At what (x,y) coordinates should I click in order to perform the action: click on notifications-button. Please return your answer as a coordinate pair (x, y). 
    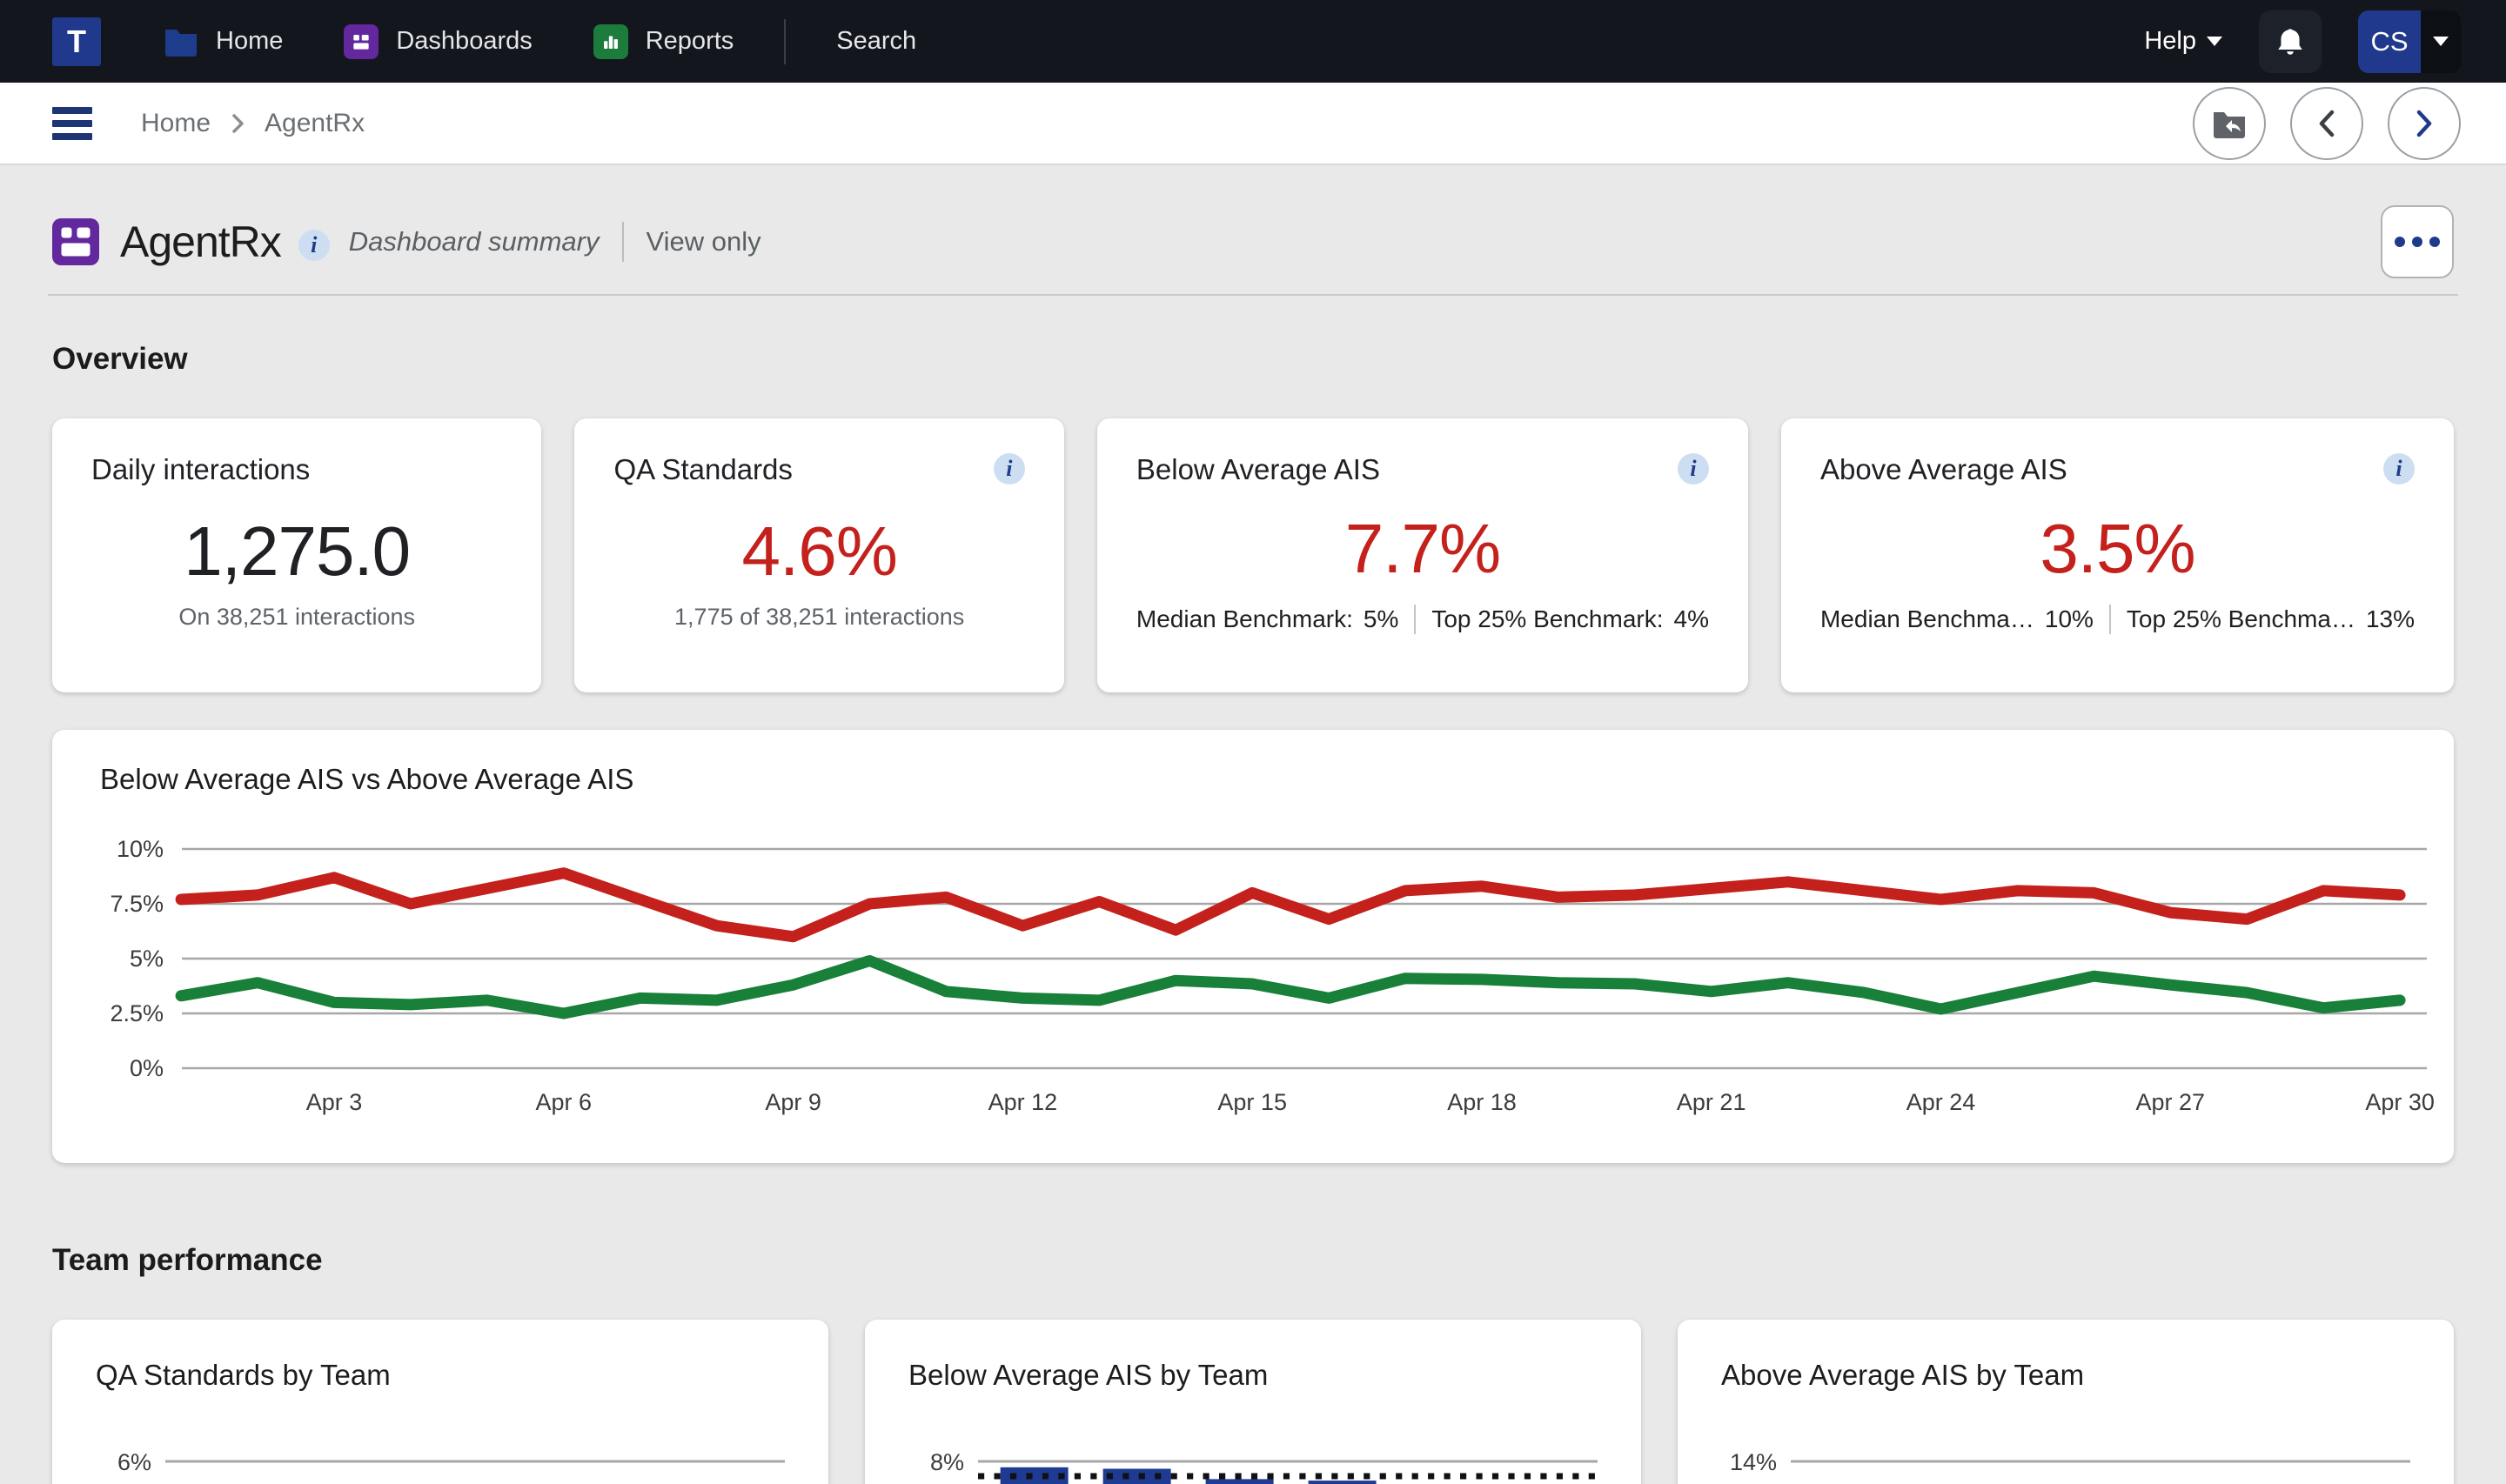
    Looking at the image, I should click on (2290, 41).